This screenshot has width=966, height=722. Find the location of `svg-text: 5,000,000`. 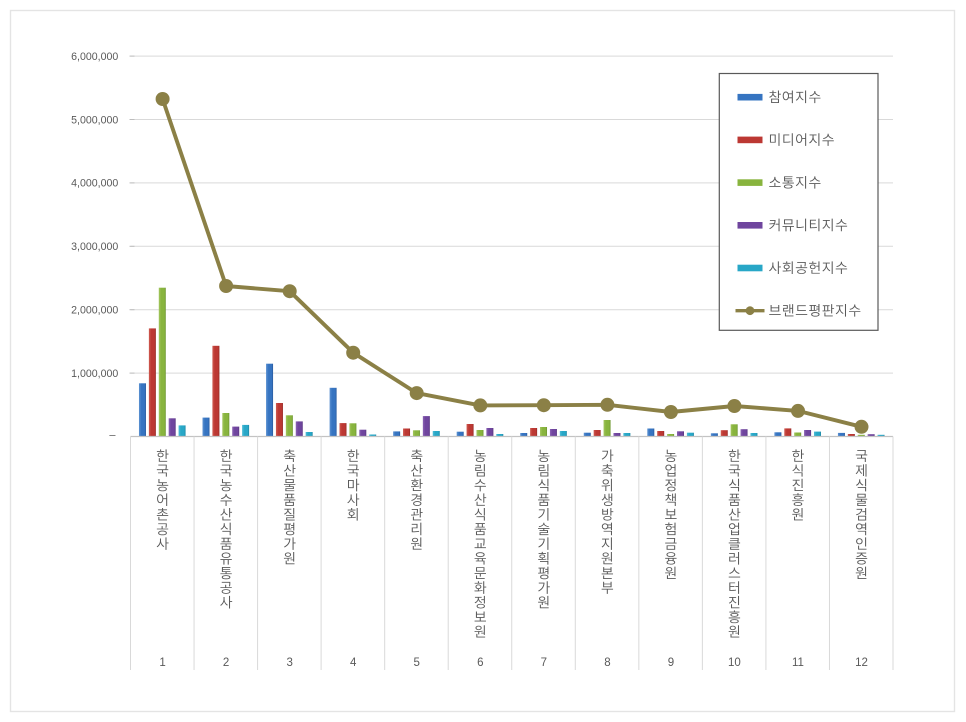

svg-text: 5,000,000 is located at coordinates (94, 120).